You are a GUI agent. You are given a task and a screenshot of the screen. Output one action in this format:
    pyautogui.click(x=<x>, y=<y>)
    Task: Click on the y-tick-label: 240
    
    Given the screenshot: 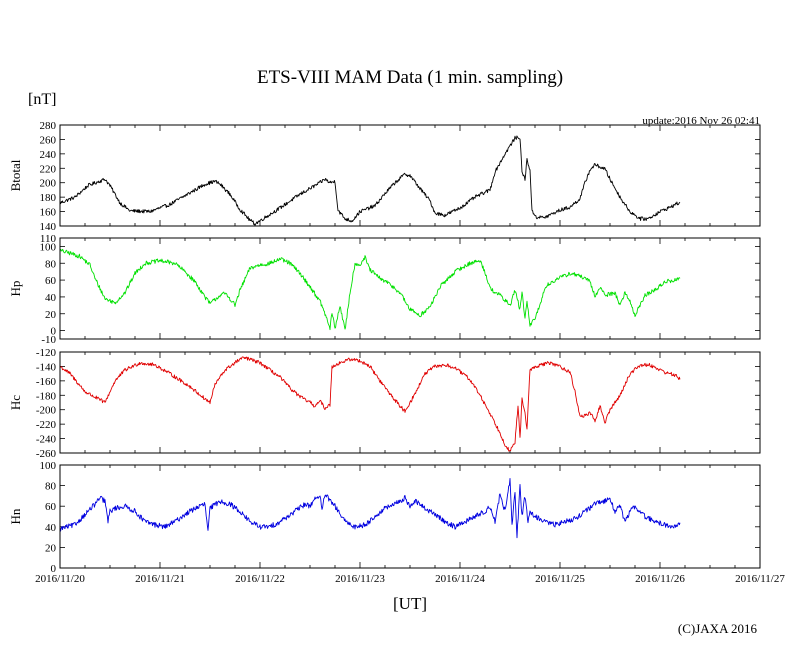 What is the action you would take?
    pyautogui.click(x=48, y=155)
    